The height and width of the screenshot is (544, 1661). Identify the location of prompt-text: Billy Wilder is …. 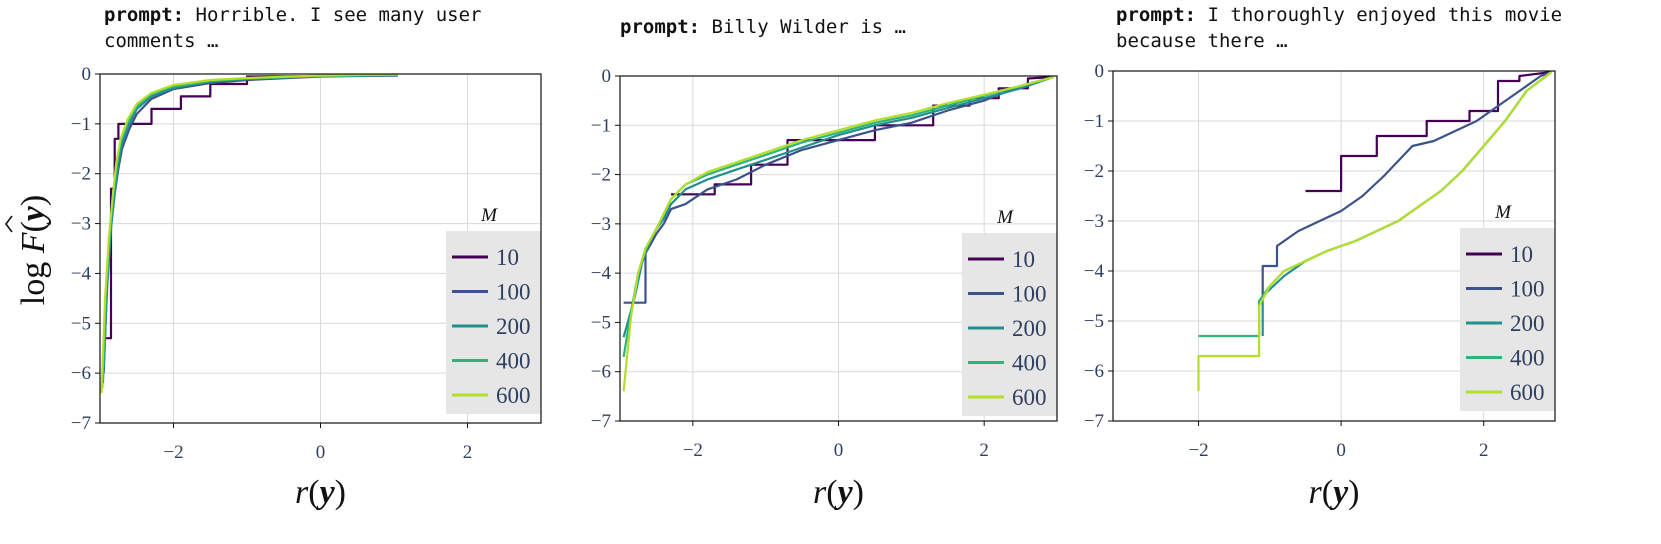
(803, 27).